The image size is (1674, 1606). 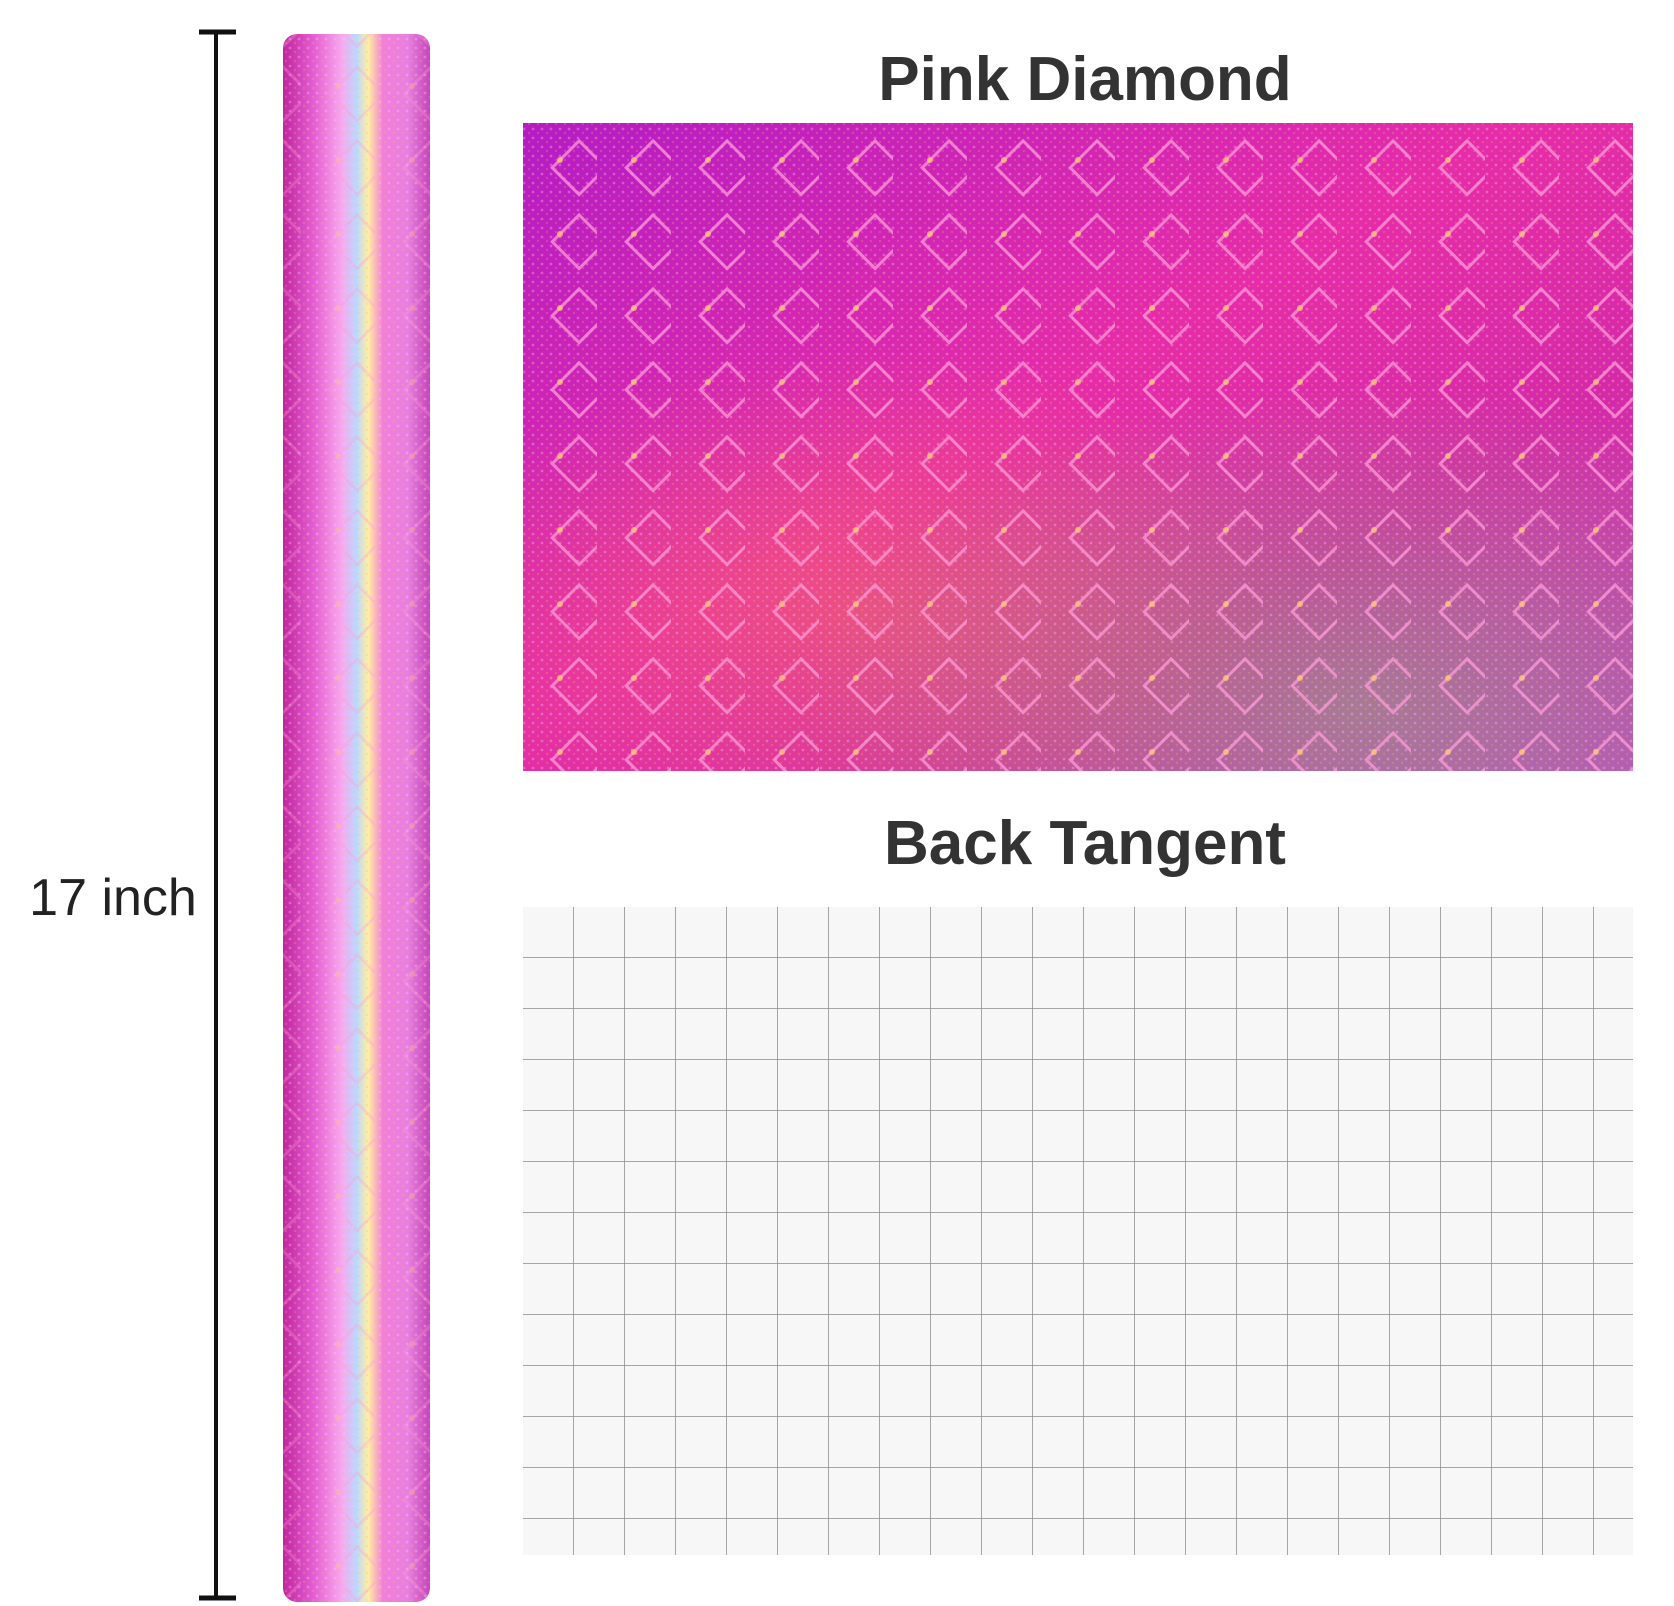 What do you see at coordinates (1085, 843) in the screenshot?
I see `panel-title: Back Tangent` at bounding box center [1085, 843].